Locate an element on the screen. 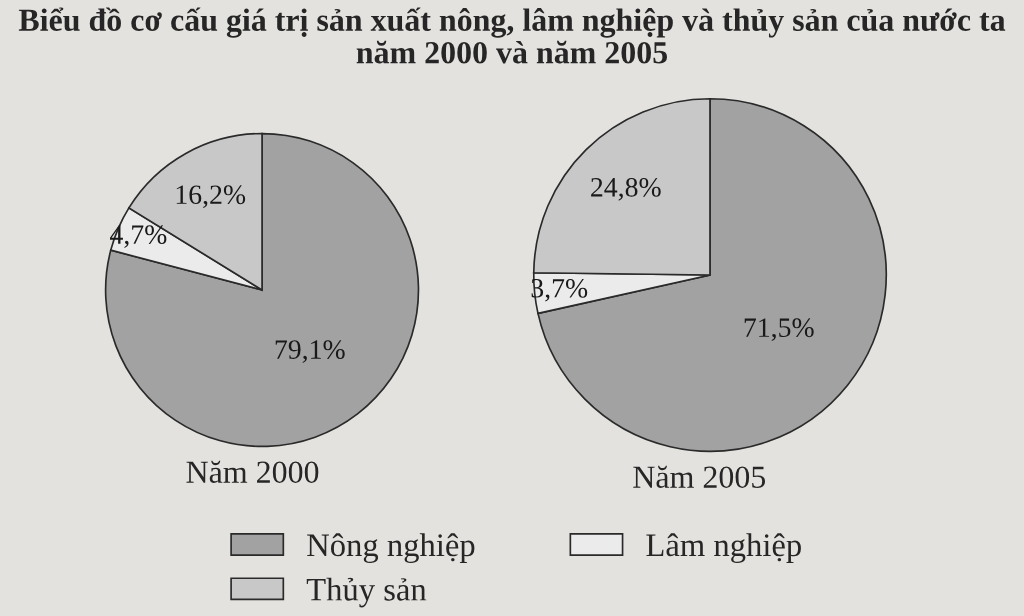  data-label: 79,1% is located at coordinates (310, 351).